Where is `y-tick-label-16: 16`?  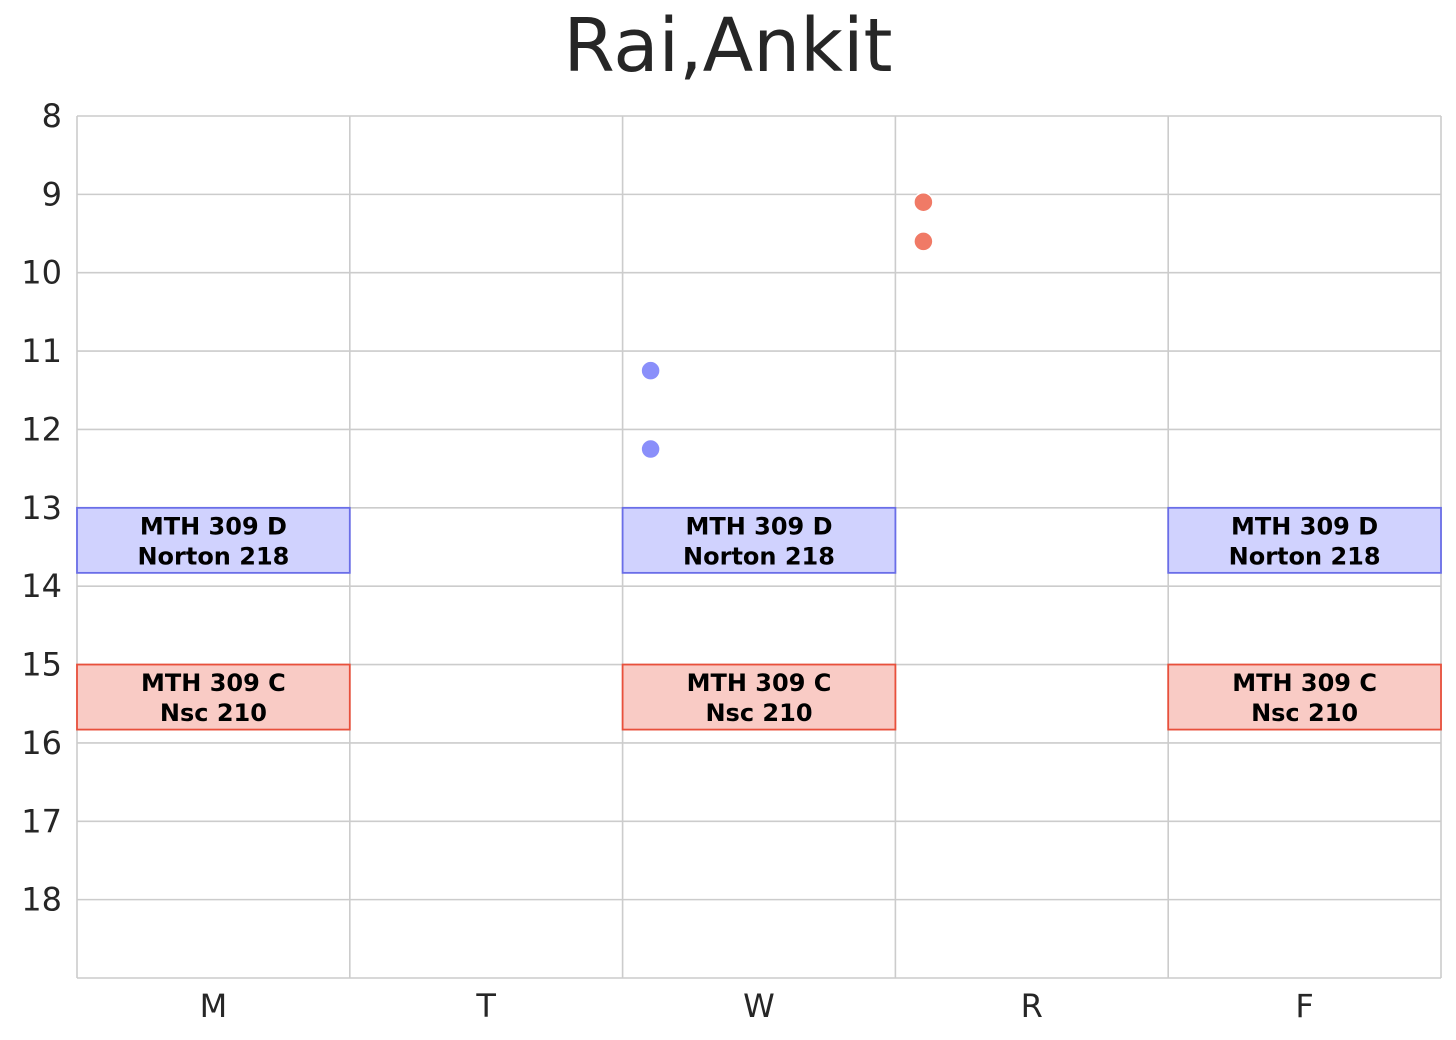 y-tick-label-16: 16 is located at coordinates (41, 743).